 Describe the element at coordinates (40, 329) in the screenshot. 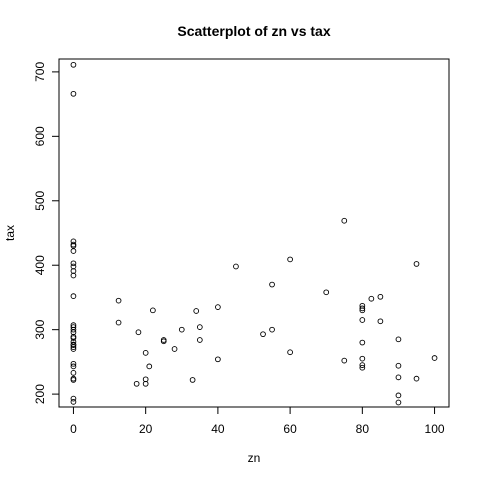

I see `y-tick-label: 300` at that location.